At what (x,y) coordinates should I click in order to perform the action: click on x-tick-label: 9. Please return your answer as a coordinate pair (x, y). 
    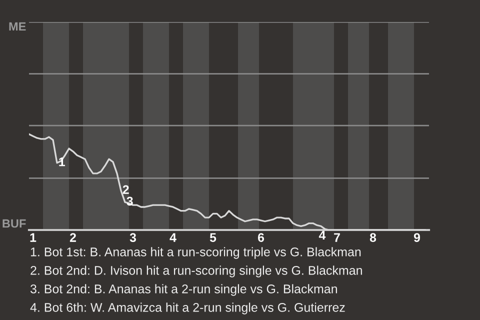
    Looking at the image, I should click on (417, 237).